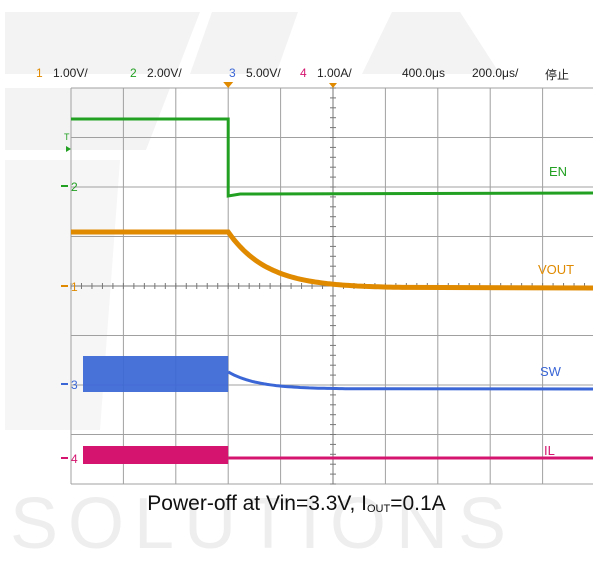 Image resolution: width=593 pixels, height=562 pixels. I want to click on trace-sw-switching-band, so click(156, 374).